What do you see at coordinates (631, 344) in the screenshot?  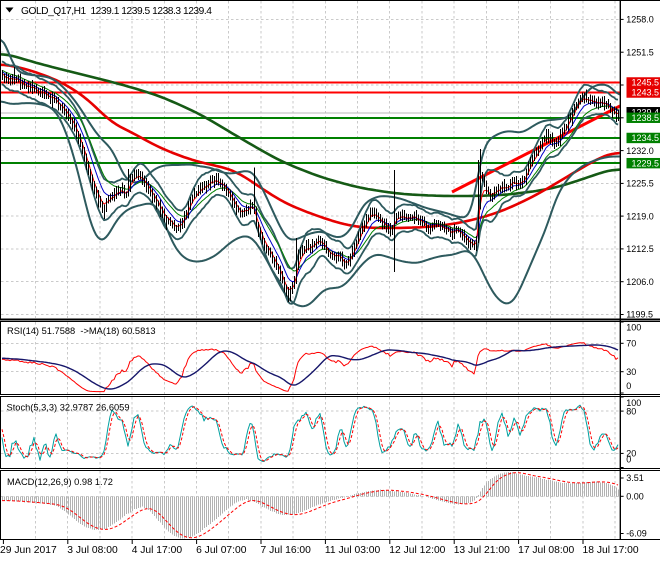 I see `svg-text: 70` at bounding box center [631, 344].